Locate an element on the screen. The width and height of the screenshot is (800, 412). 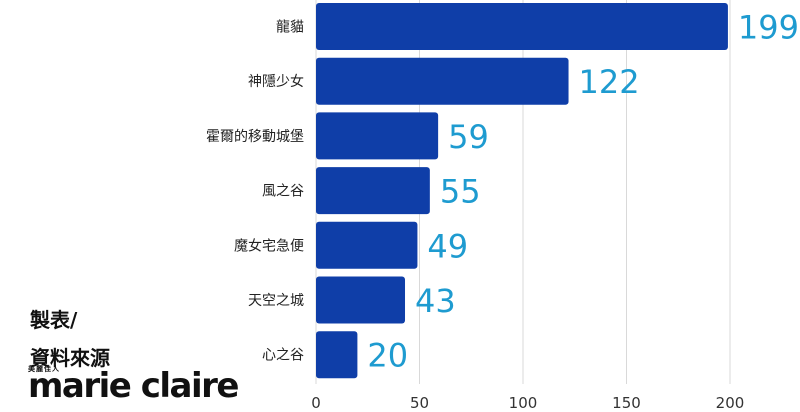
x-tick-label: 0 is located at coordinates (316, 403).